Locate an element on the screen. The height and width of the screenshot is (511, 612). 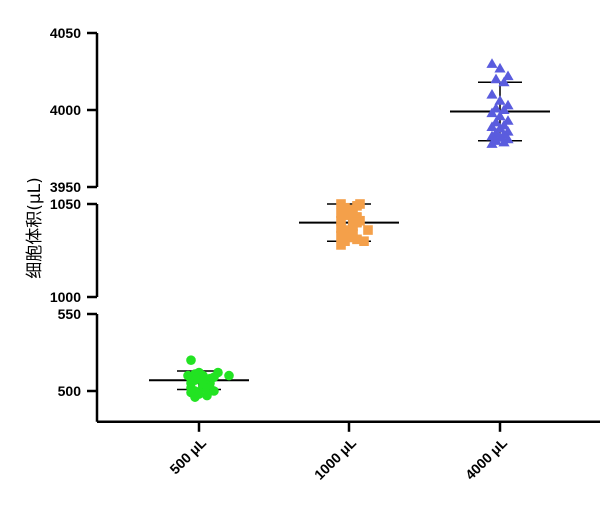
y-tick-label: 500 is located at coordinates (70, 391).